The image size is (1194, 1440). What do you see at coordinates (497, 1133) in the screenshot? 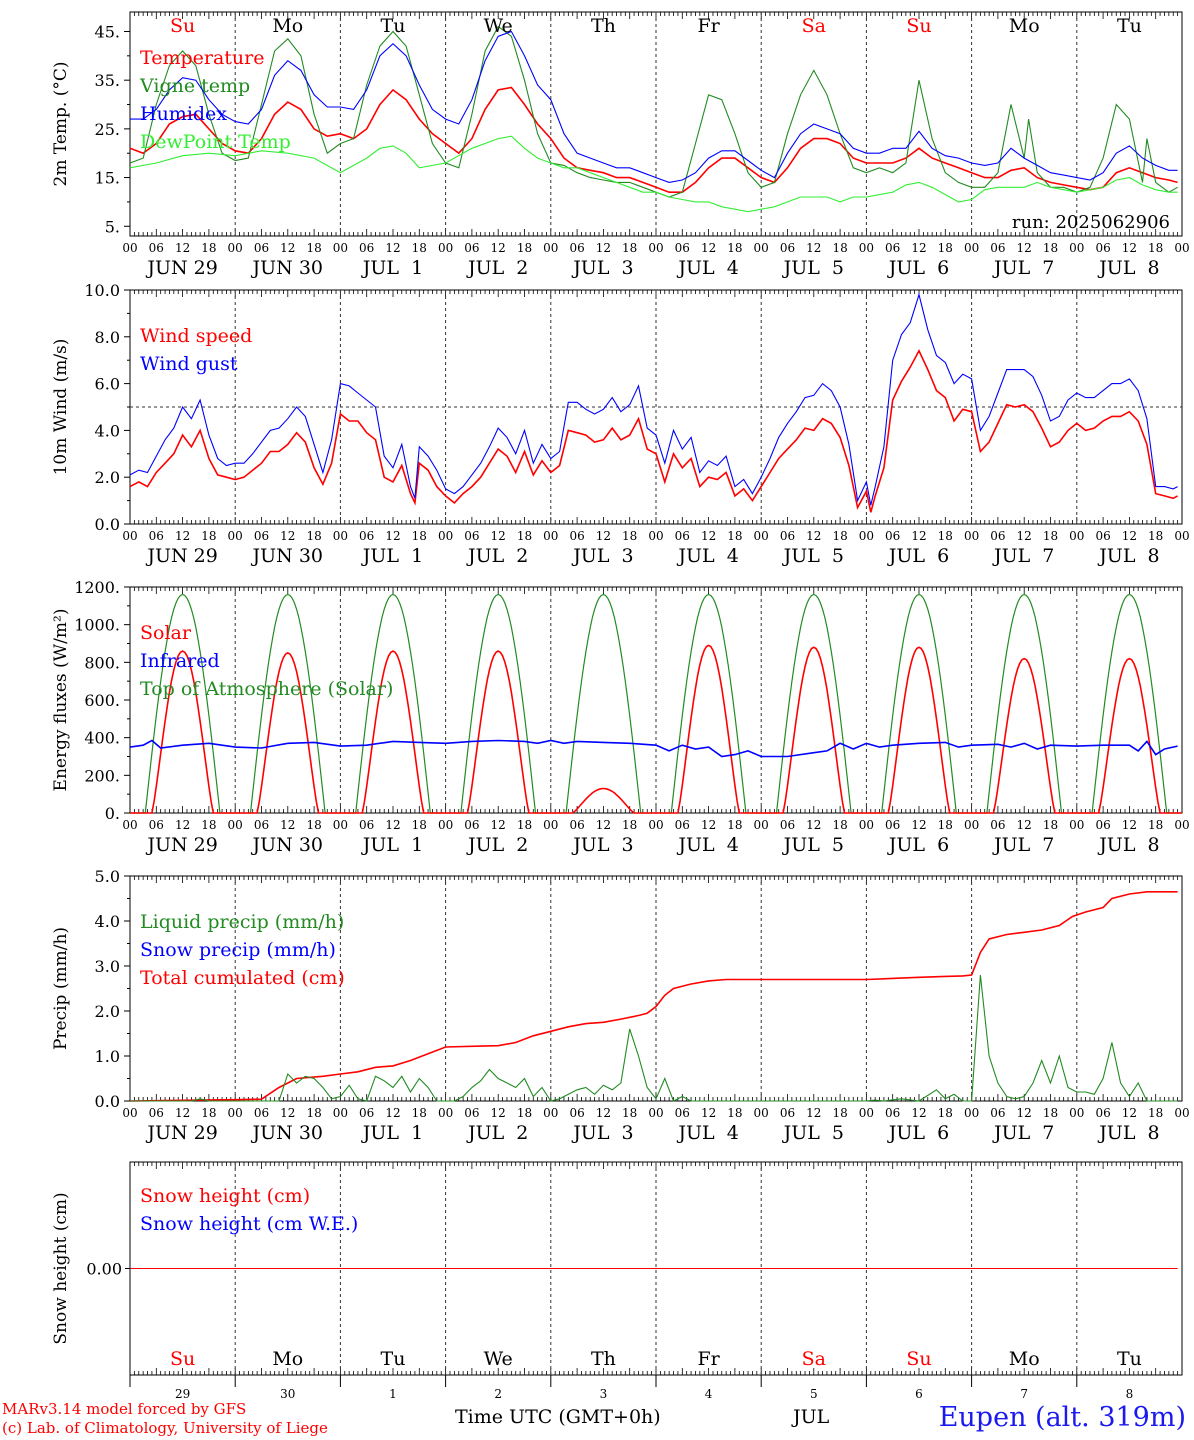
I see `precip-date-label: JUL 2` at bounding box center [497, 1133].